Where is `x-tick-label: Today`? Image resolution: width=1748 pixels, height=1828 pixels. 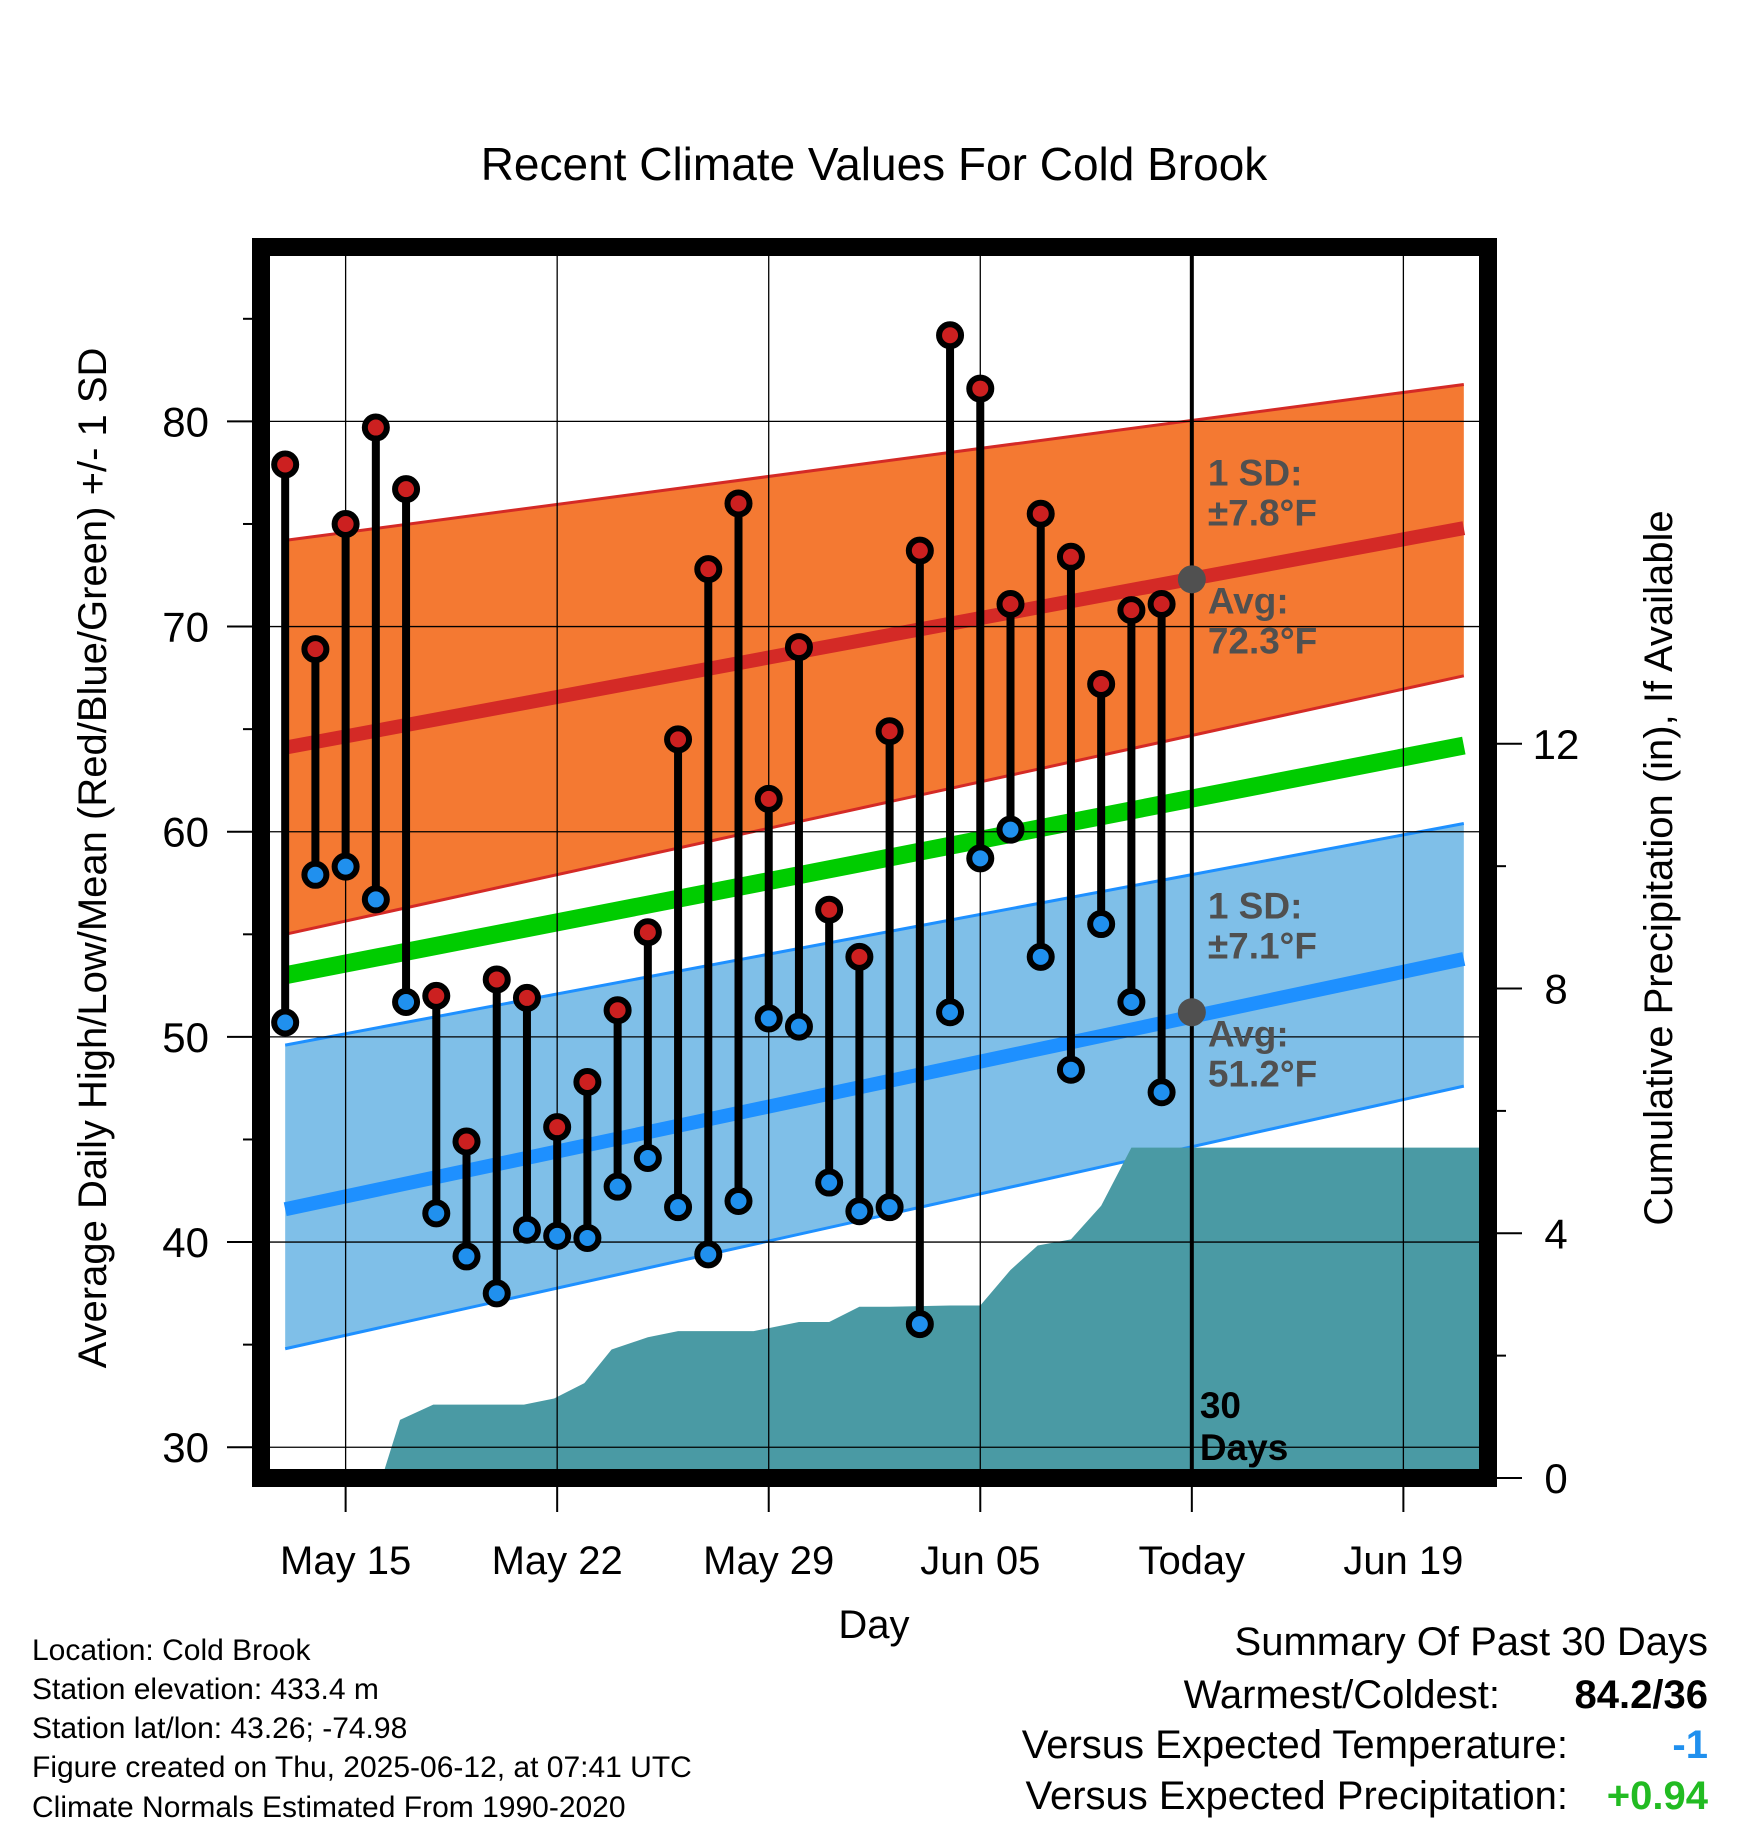 x-tick-label: Today is located at coordinates (1191, 1561).